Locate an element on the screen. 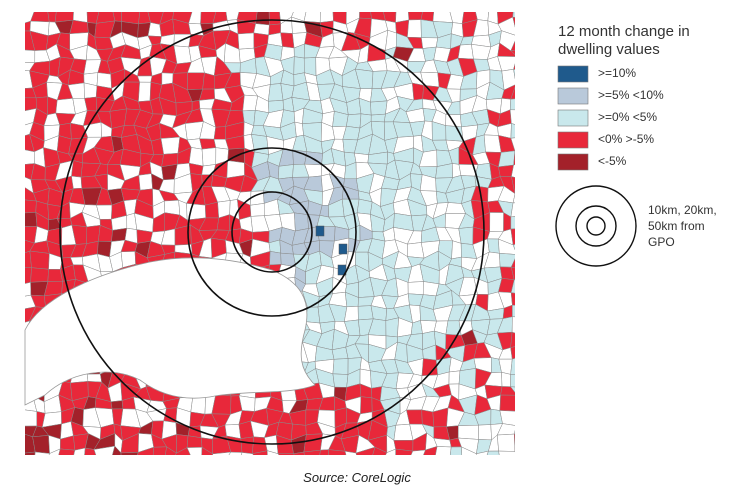  ring-label: GPO is located at coordinates (661, 242).